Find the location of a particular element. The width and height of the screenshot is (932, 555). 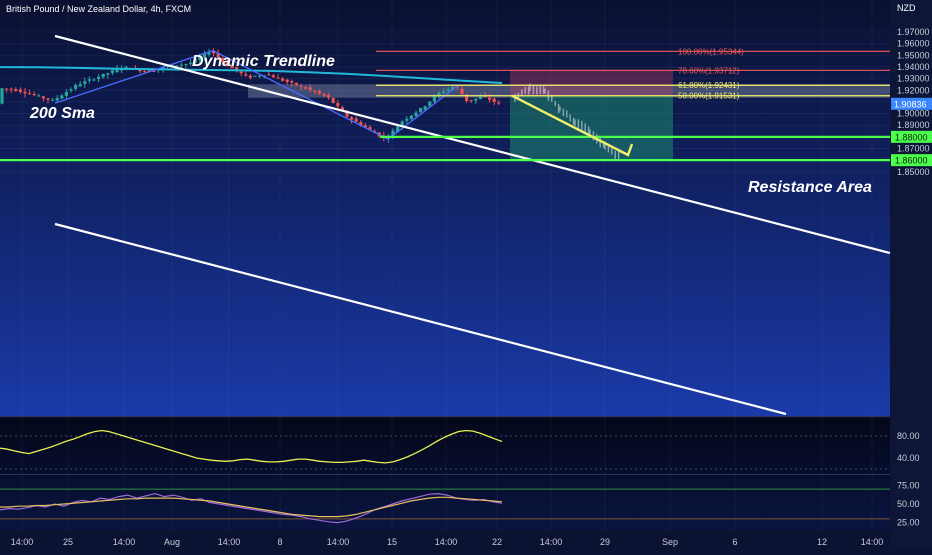

support-price-tag is located at coordinates (911, 136).